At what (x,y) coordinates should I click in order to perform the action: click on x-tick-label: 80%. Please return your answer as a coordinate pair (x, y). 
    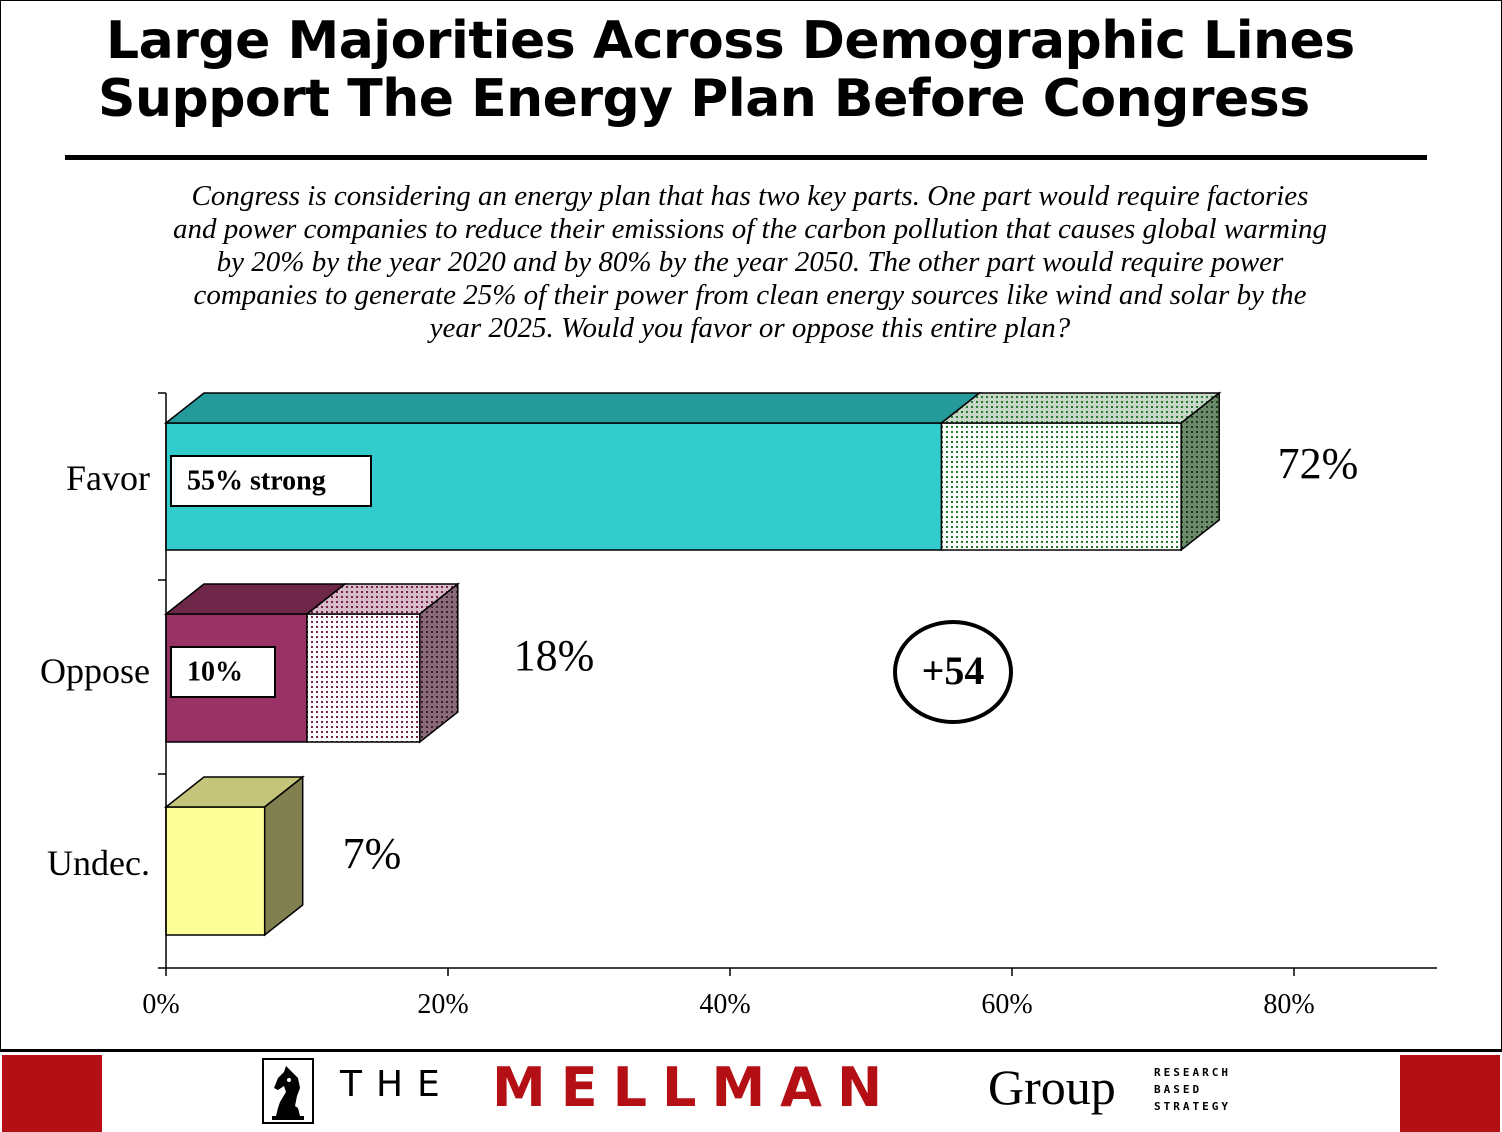
    Looking at the image, I should click on (1288, 1004).